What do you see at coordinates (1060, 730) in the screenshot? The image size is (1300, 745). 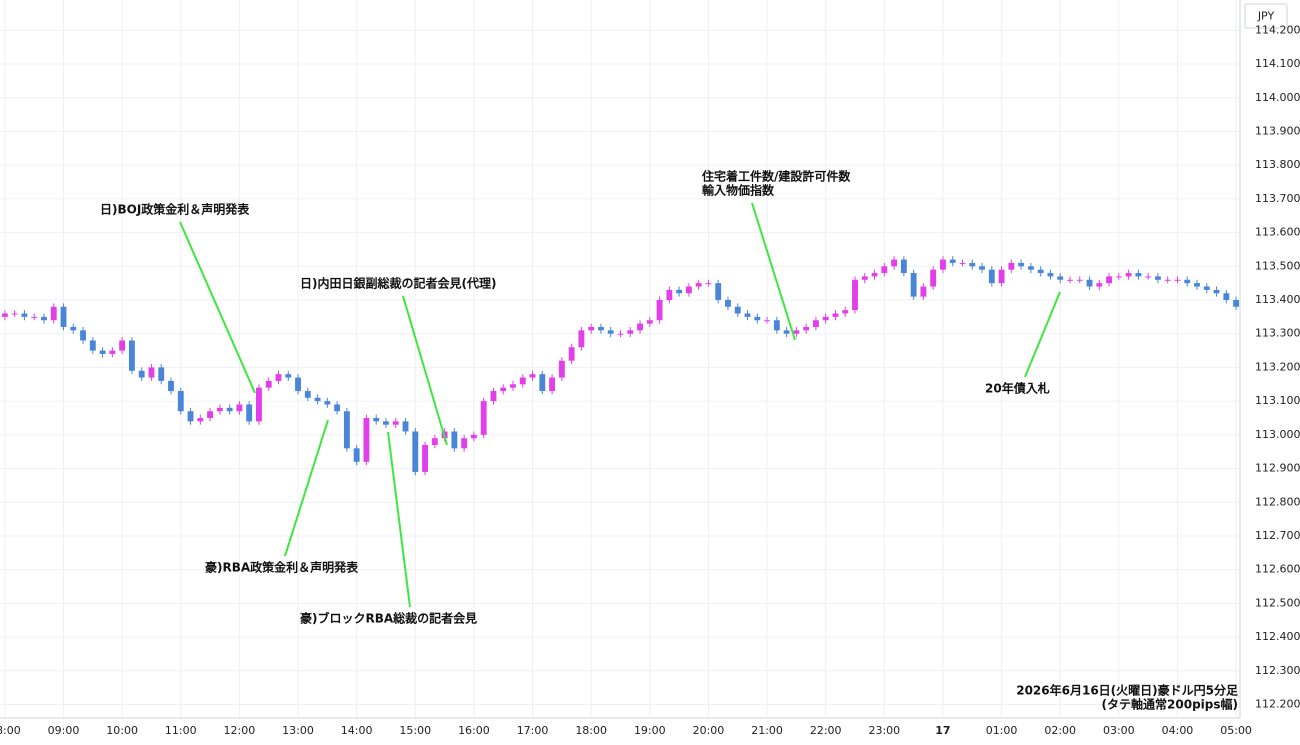 I see `x-tick-label: 02:00` at bounding box center [1060, 730].